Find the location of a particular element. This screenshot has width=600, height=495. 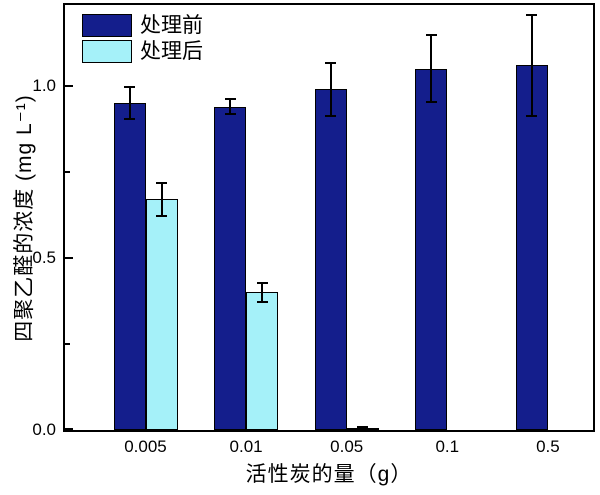

errorbar-after-0.005 is located at coordinates (161, 199).